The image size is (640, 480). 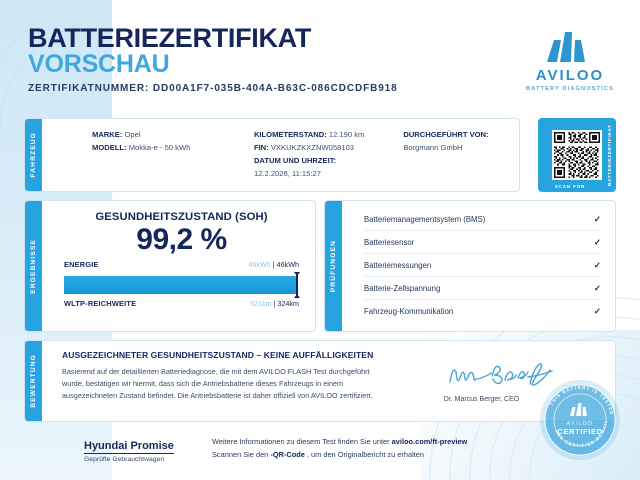 I want to click on hyundai-promise-brand: Hyundai Promise Geprüfte Gebrauchtwagen, so click(x=143, y=449).